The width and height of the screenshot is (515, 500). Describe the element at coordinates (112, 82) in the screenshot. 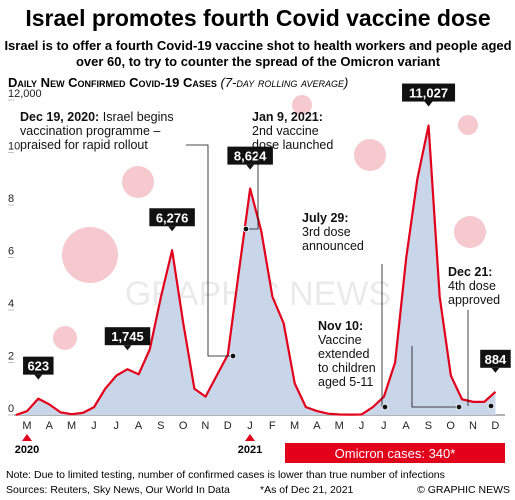

I see `y-label-text: Daily New Confirmed Covid-19 Cases` at that location.